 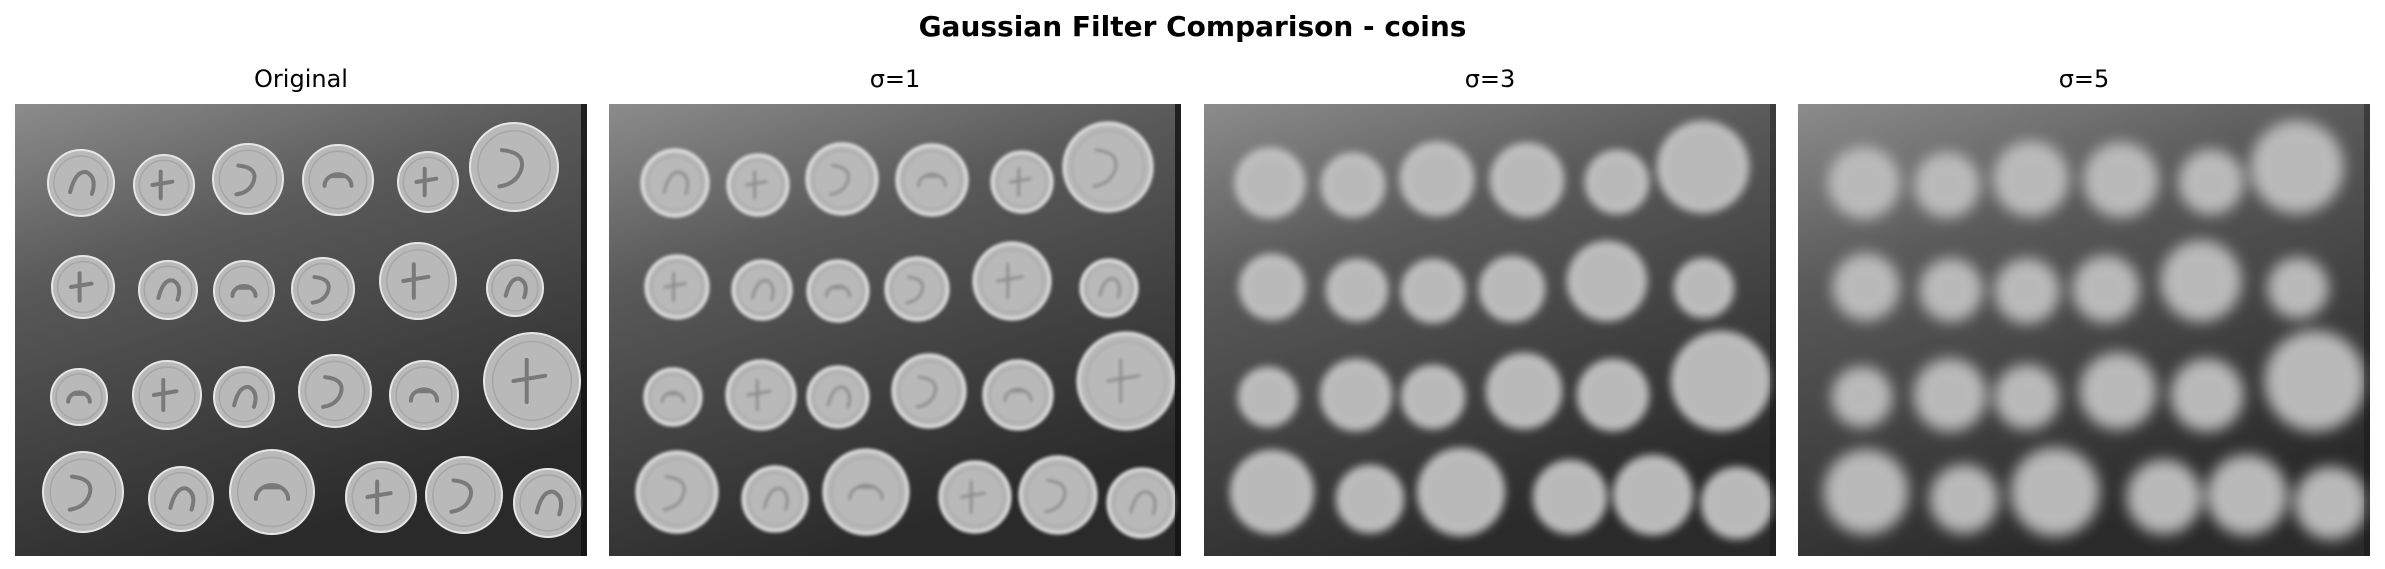 What do you see at coordinates (2084, 79) in the screenshot?
I see `panel-title-sigma-5: σ=5` at bounding box center [2084, 79].